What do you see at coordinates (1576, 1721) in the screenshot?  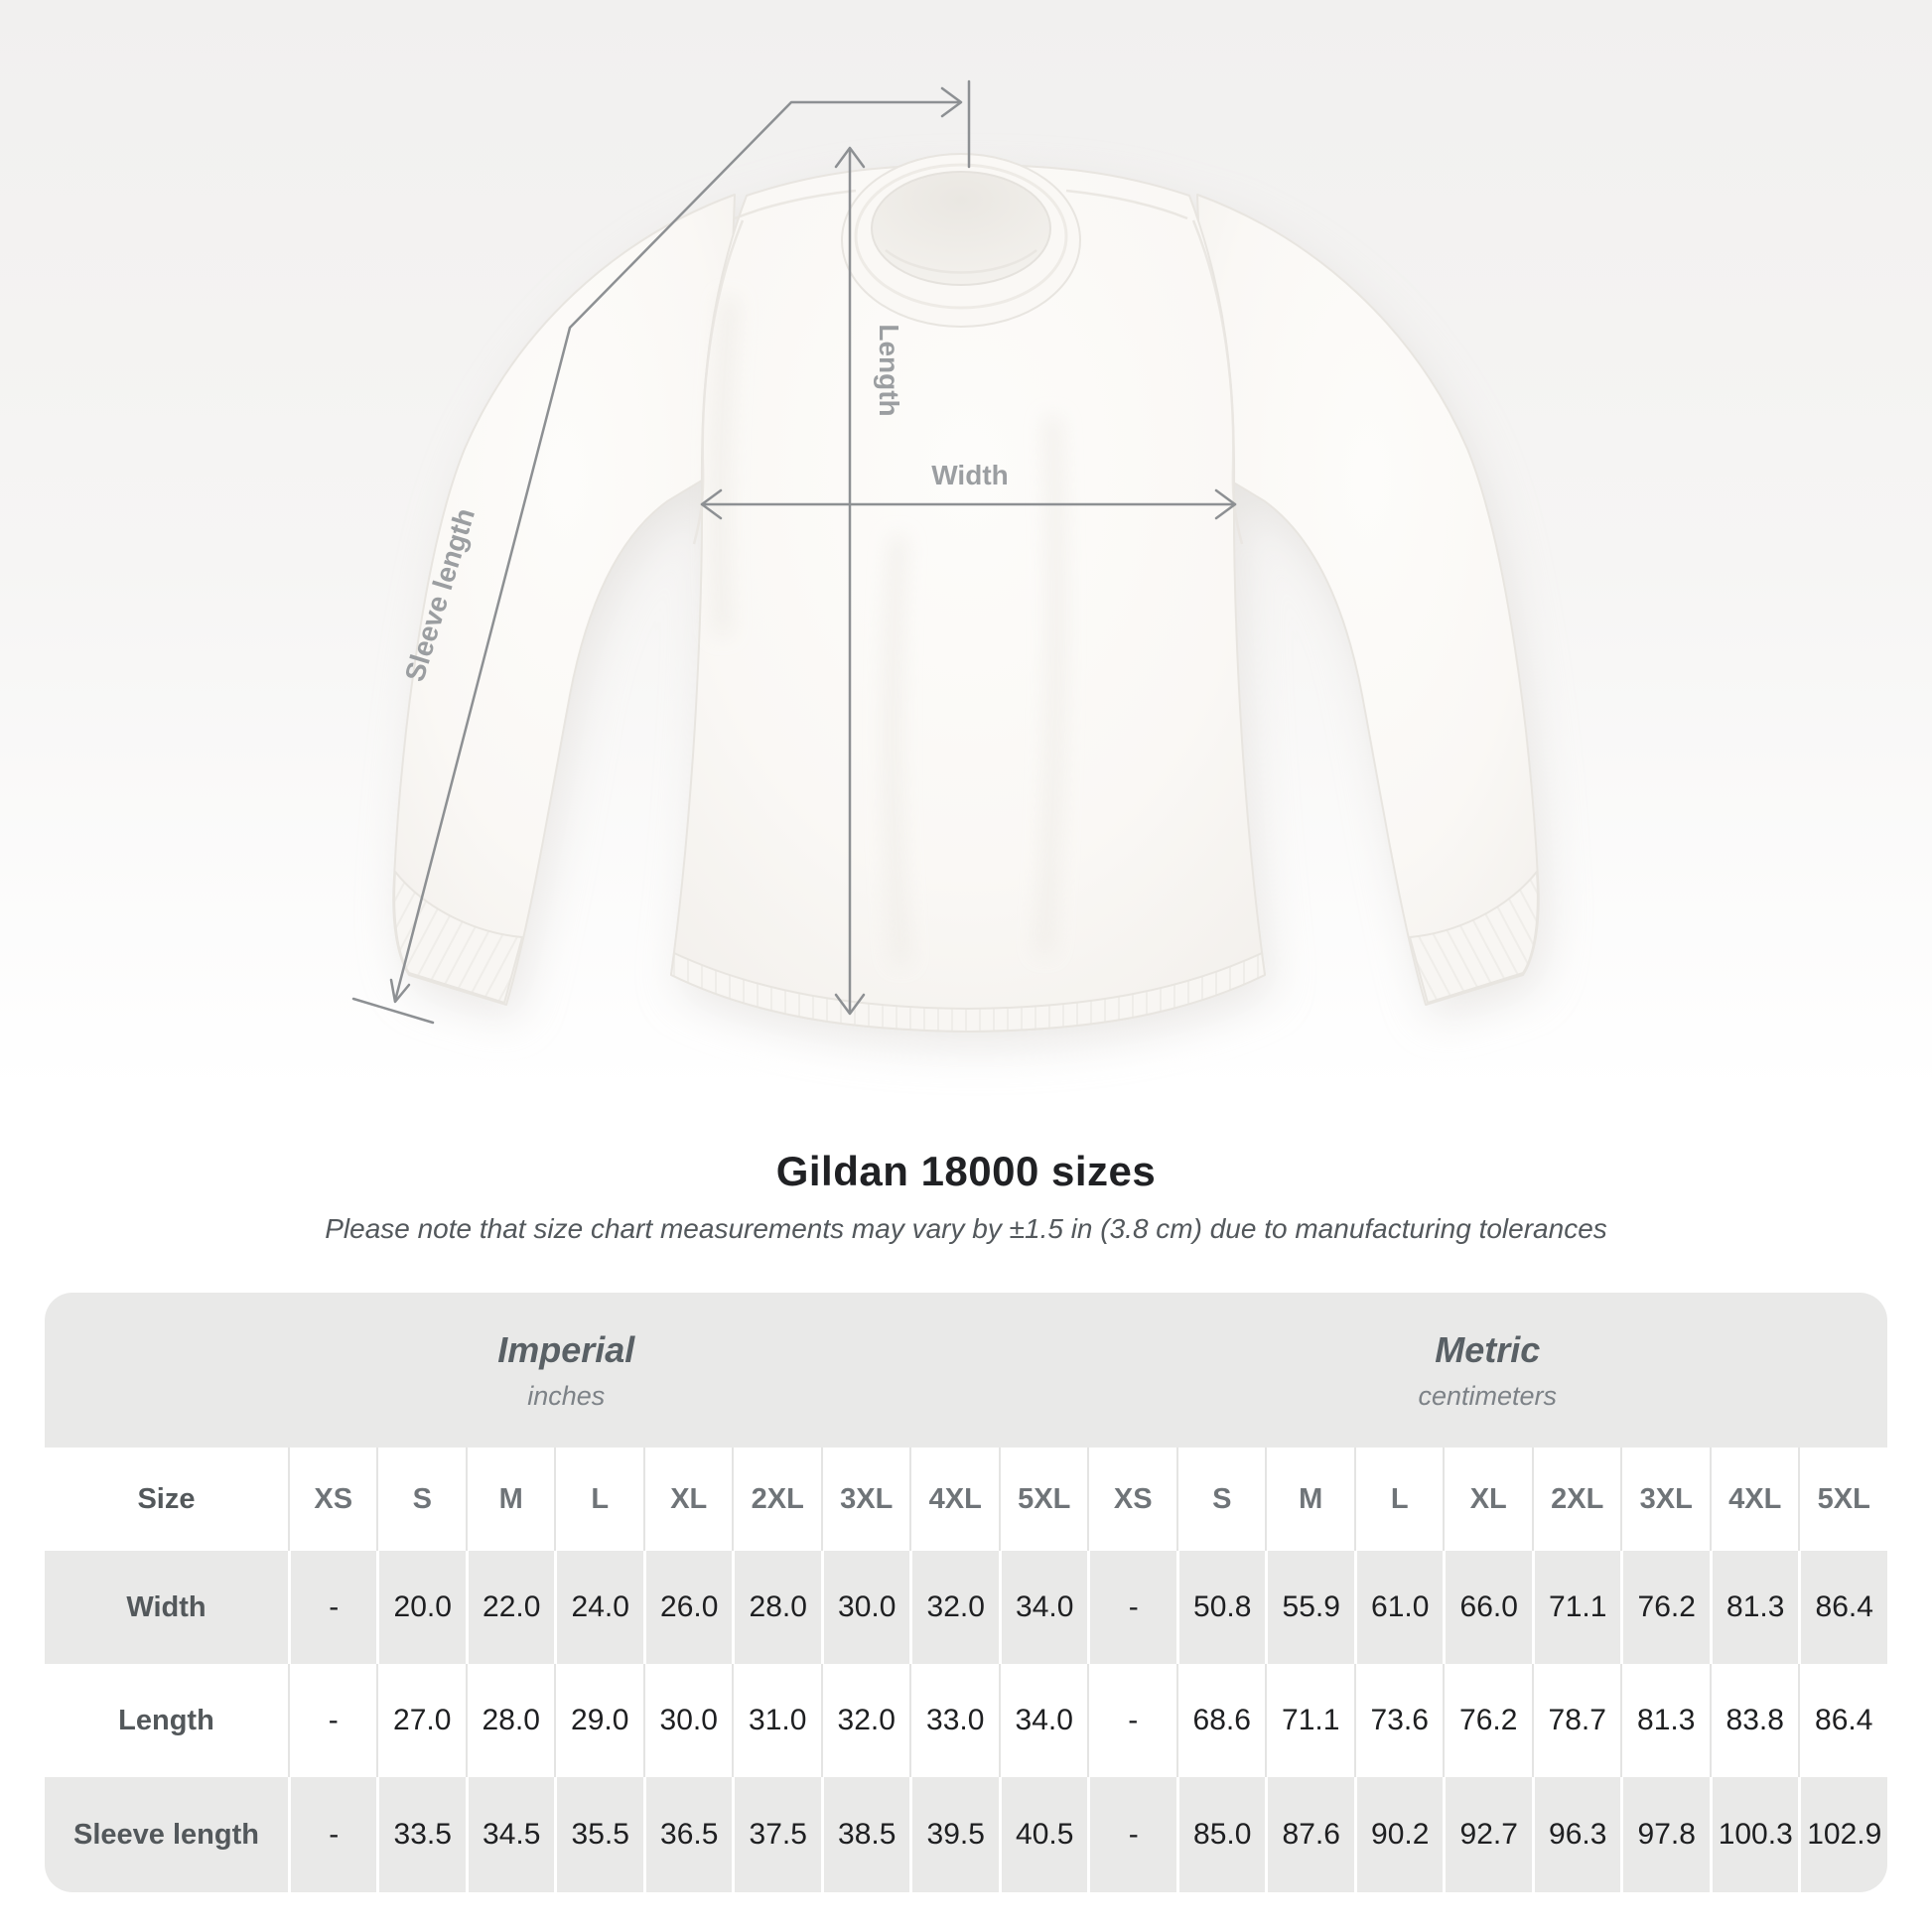 I see `value-metric-2xl: 78.7` at bounding box center [1576, 1721].